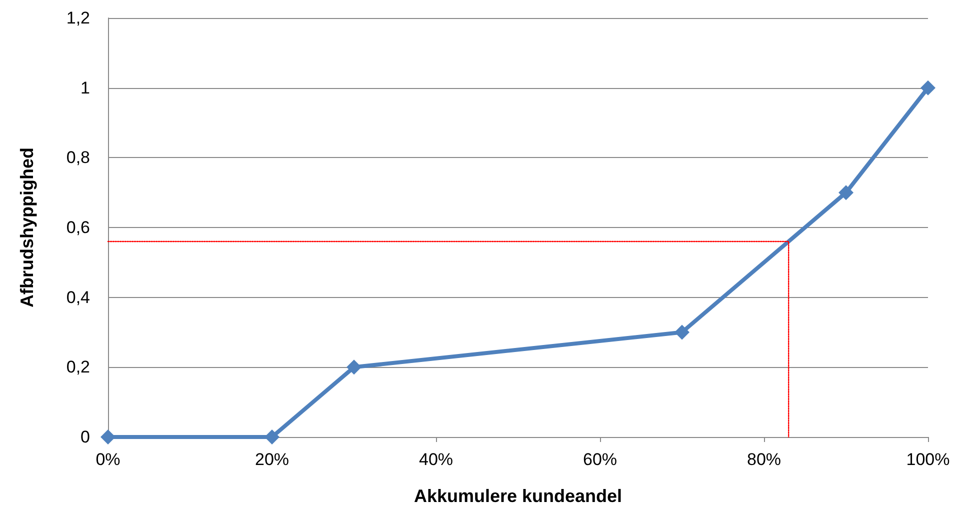 Image resolution: width=959 pixels, height=530 pixels. I want to click on x-tick-label: 0%, so click(108, 459).